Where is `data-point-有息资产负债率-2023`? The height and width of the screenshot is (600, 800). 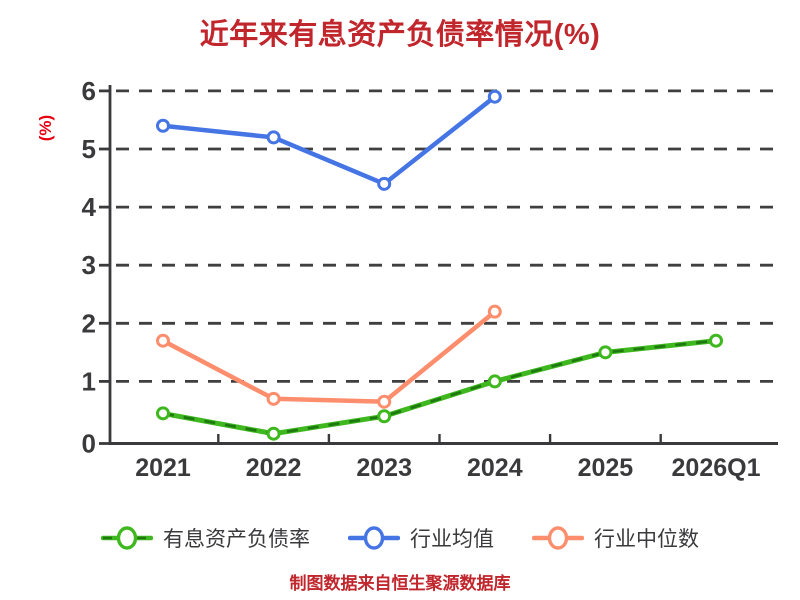
data-point-有息资产负债率-2023 is located at coordinates (384, 416).